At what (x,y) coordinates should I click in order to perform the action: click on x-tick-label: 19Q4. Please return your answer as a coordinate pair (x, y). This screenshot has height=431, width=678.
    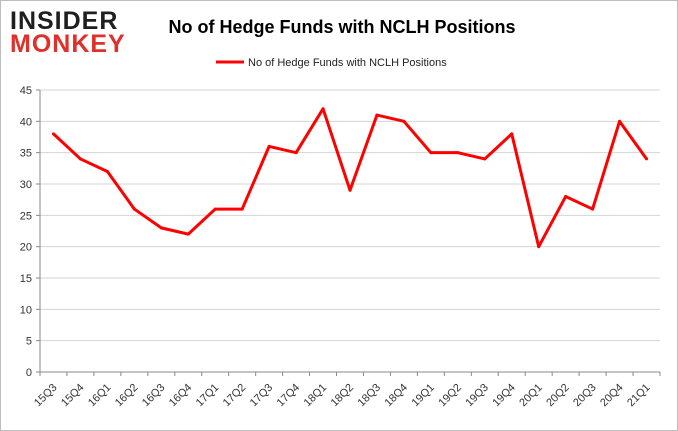
    Looking at the image, I should click on (504, 396).